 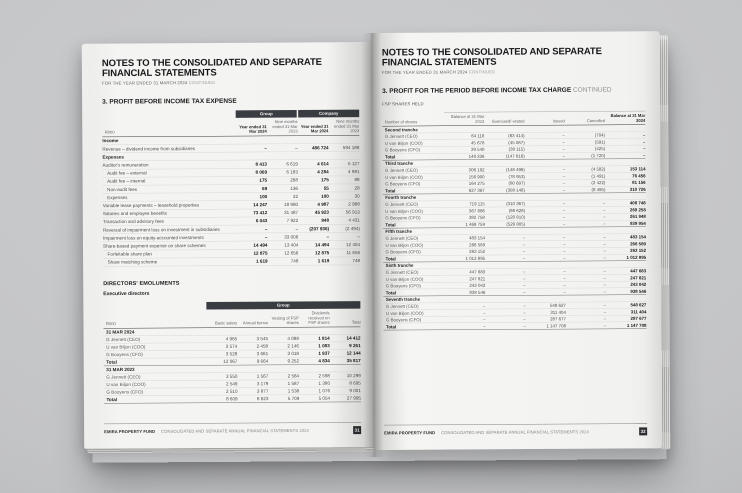 What do you see at coordinates (252, 204) in the screenshot?
I see `cell-value: 14 247` at bounding box center [252, 204].